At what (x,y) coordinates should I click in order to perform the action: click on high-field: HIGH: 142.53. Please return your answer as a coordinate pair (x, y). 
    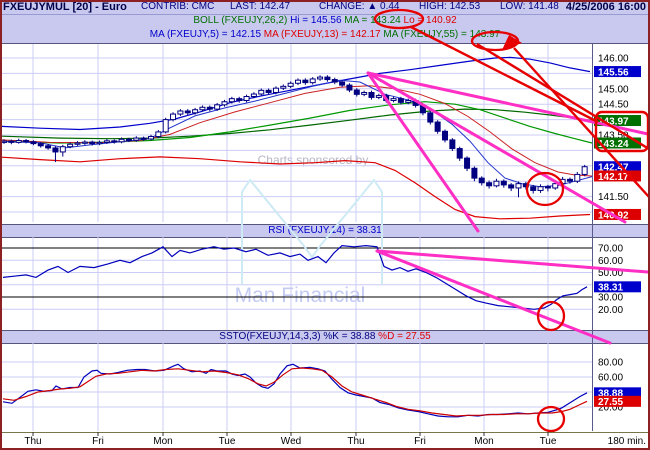
    Looking at the image, I should click on (450, 6).